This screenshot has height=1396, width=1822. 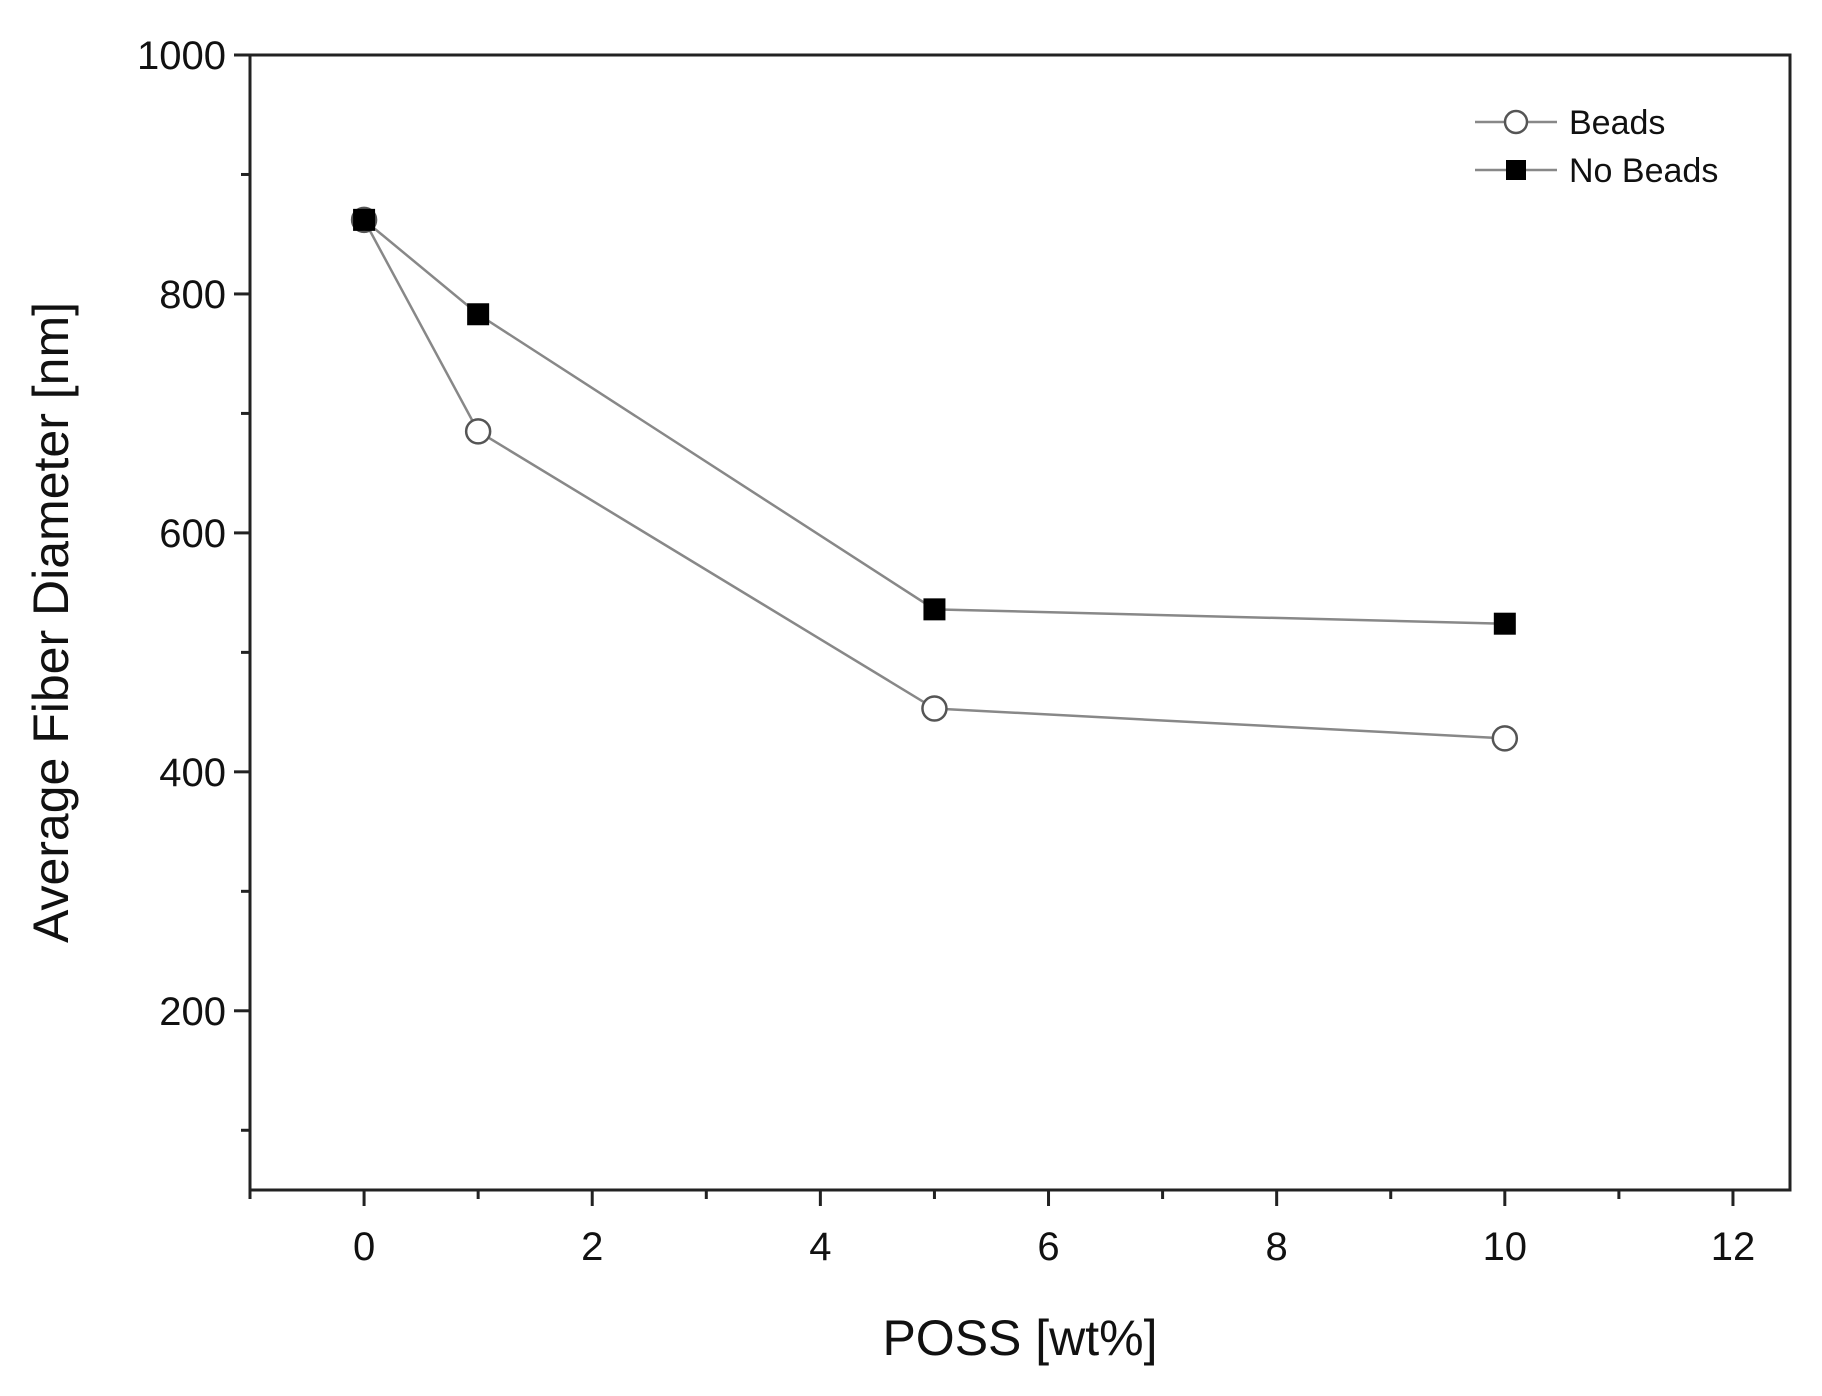 What do you see at coordinates (192, 295) in the screenshot?
I see `y-tick-label: 800` at bounding box center [192, 295].